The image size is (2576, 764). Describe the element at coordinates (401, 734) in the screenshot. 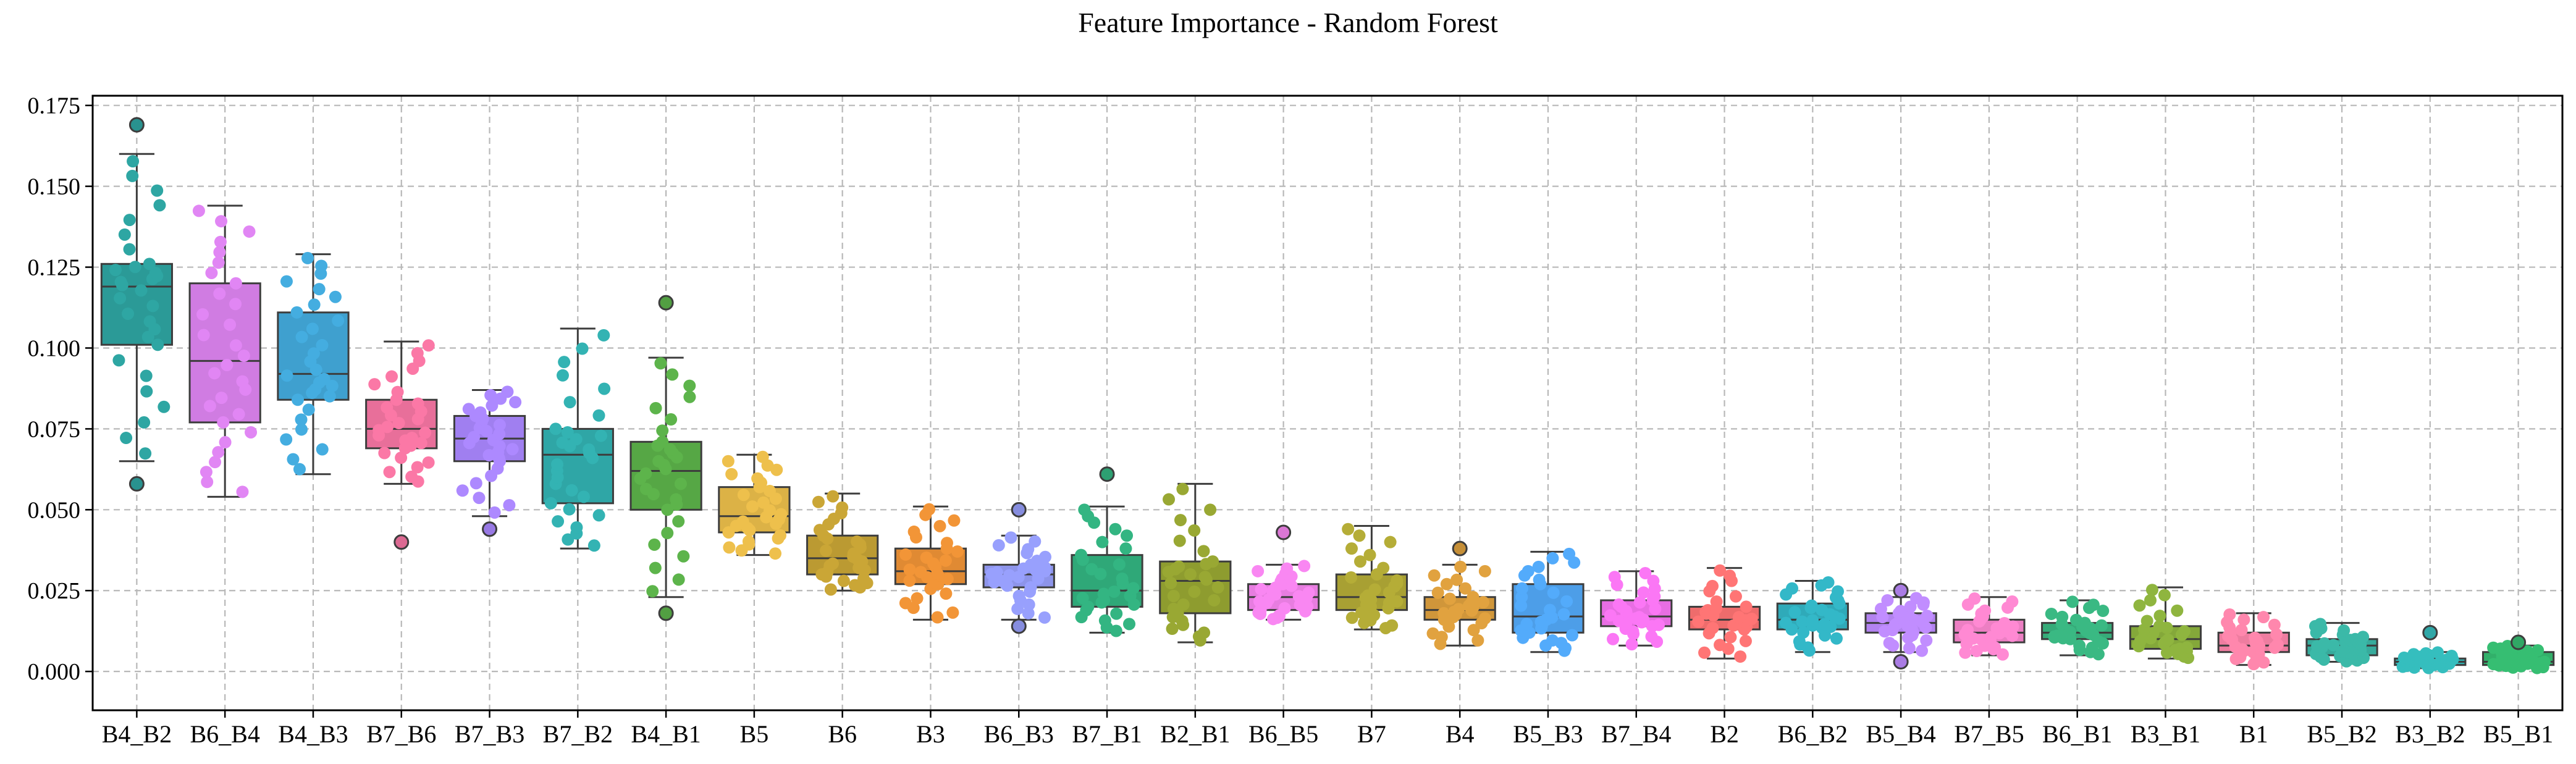

I see `x-tick-label: B7_B6` at that location.